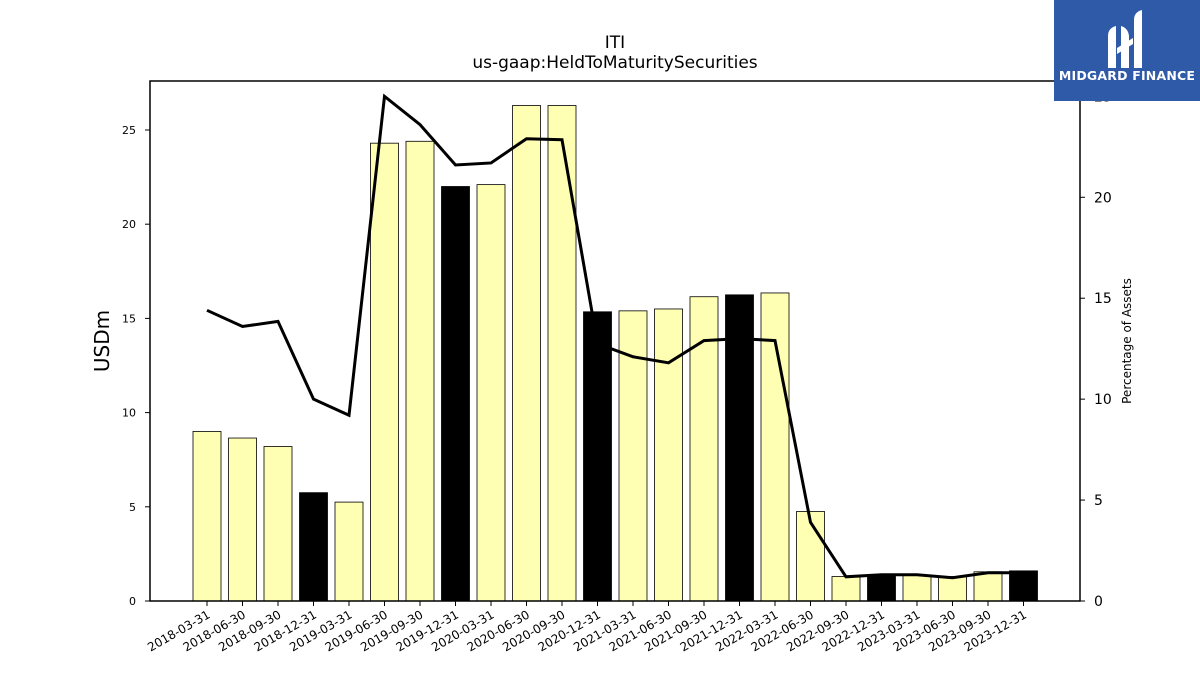 The image size is (1200, 675). I want to click on y-tick-label: 25, so click(129, 130).